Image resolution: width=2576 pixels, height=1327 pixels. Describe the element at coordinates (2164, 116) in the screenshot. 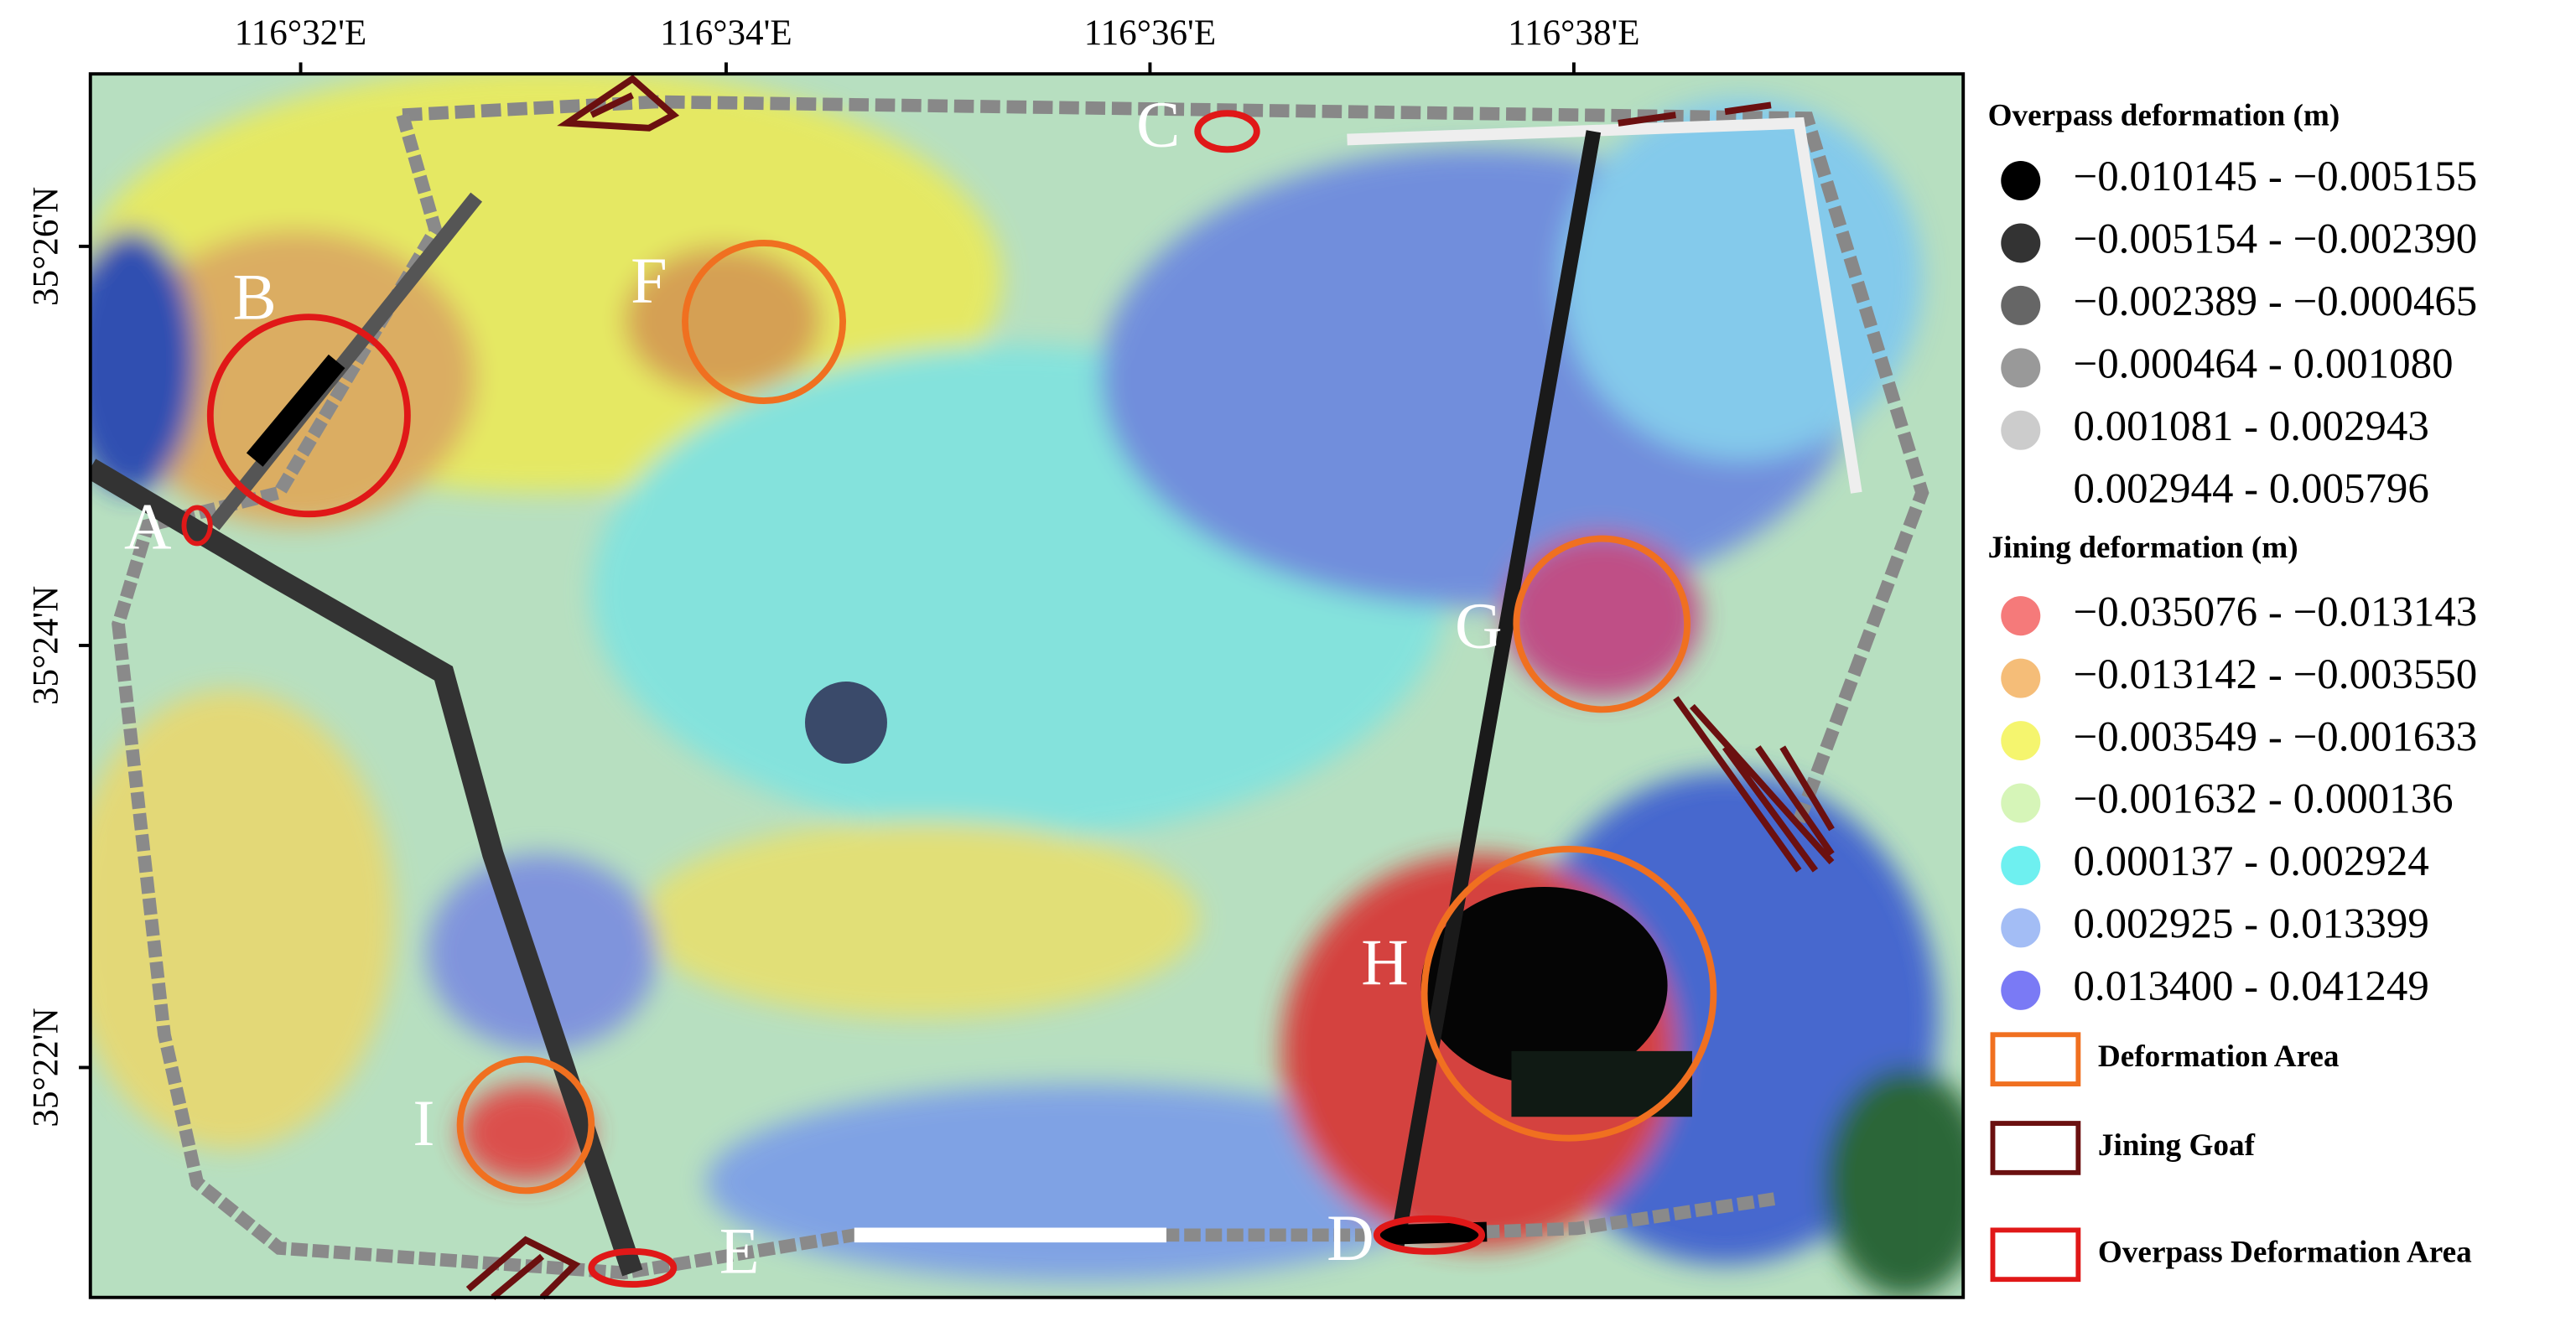

I see `legend-title: Overpass deformation (m)` at that location.